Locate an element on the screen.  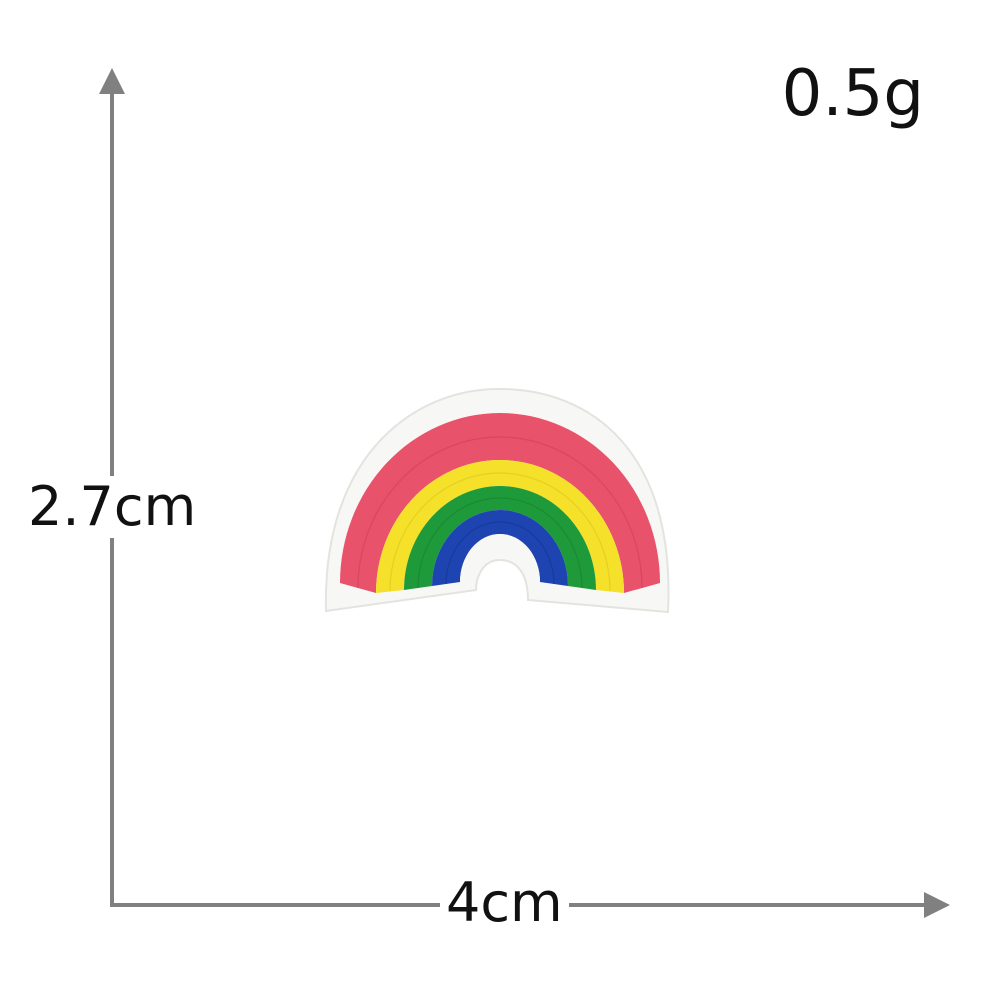
rainbow-band-yellow is located at coordinates (500, 526).